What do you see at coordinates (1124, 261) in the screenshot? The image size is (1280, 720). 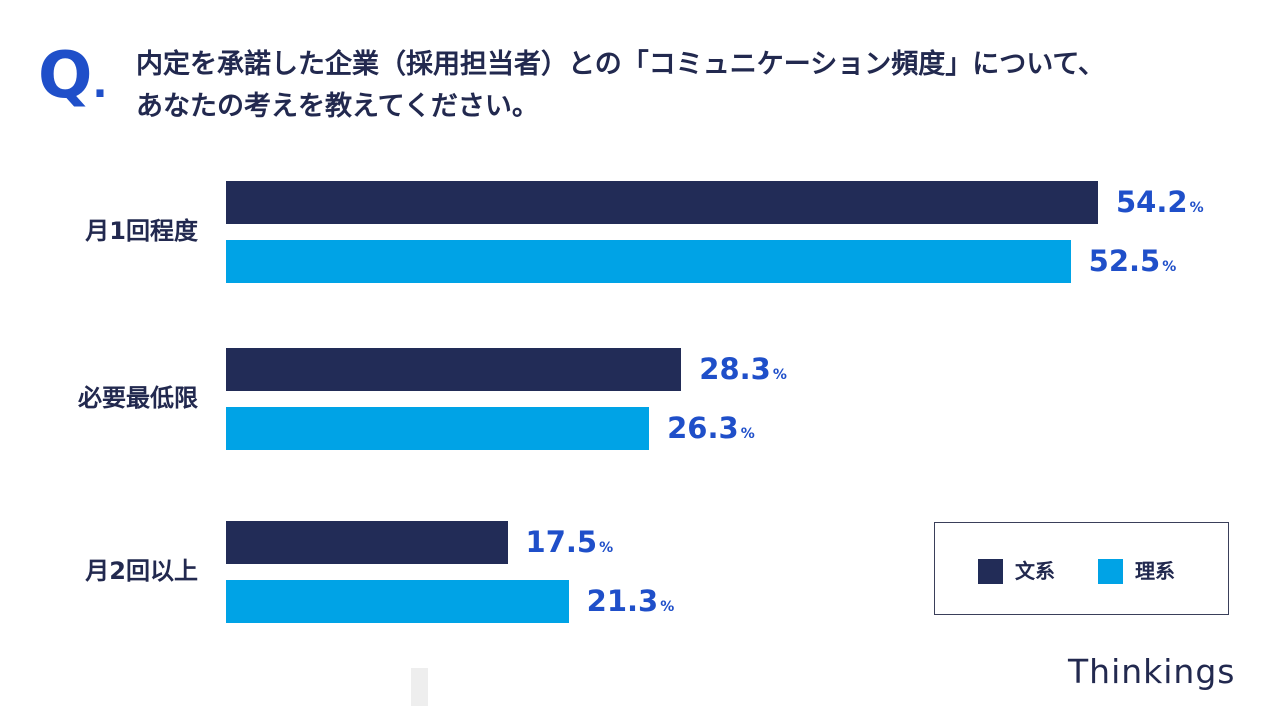 I see `value-number: 52.5` at bounding box center [1124, 261].